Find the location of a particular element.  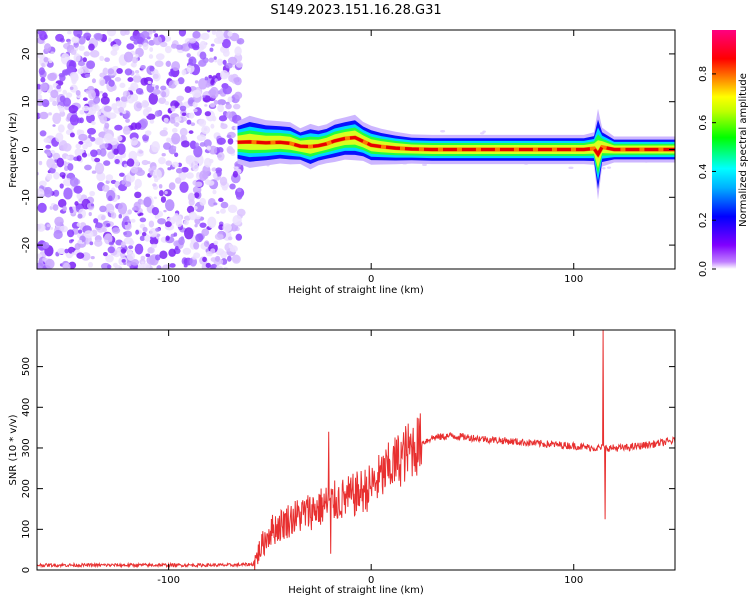

spectrogram-x-label: Height of straight line (km) is located at coordinates (356, 290).